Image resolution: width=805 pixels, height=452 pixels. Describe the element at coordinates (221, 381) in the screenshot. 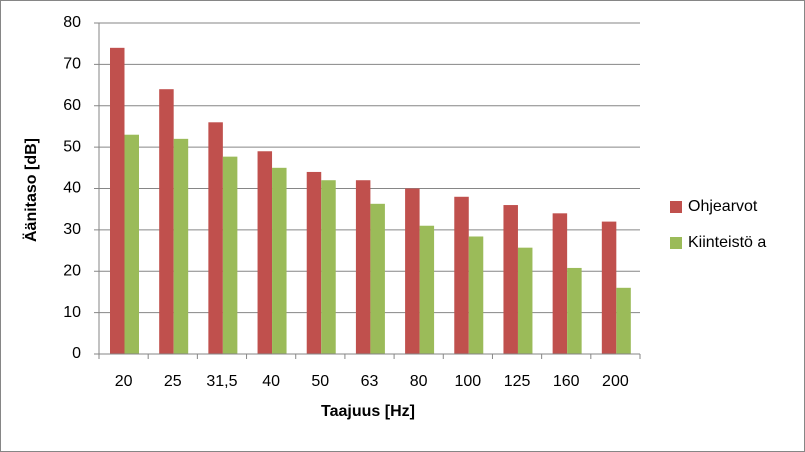

I see `x-tick-label: 31,5` at that location.